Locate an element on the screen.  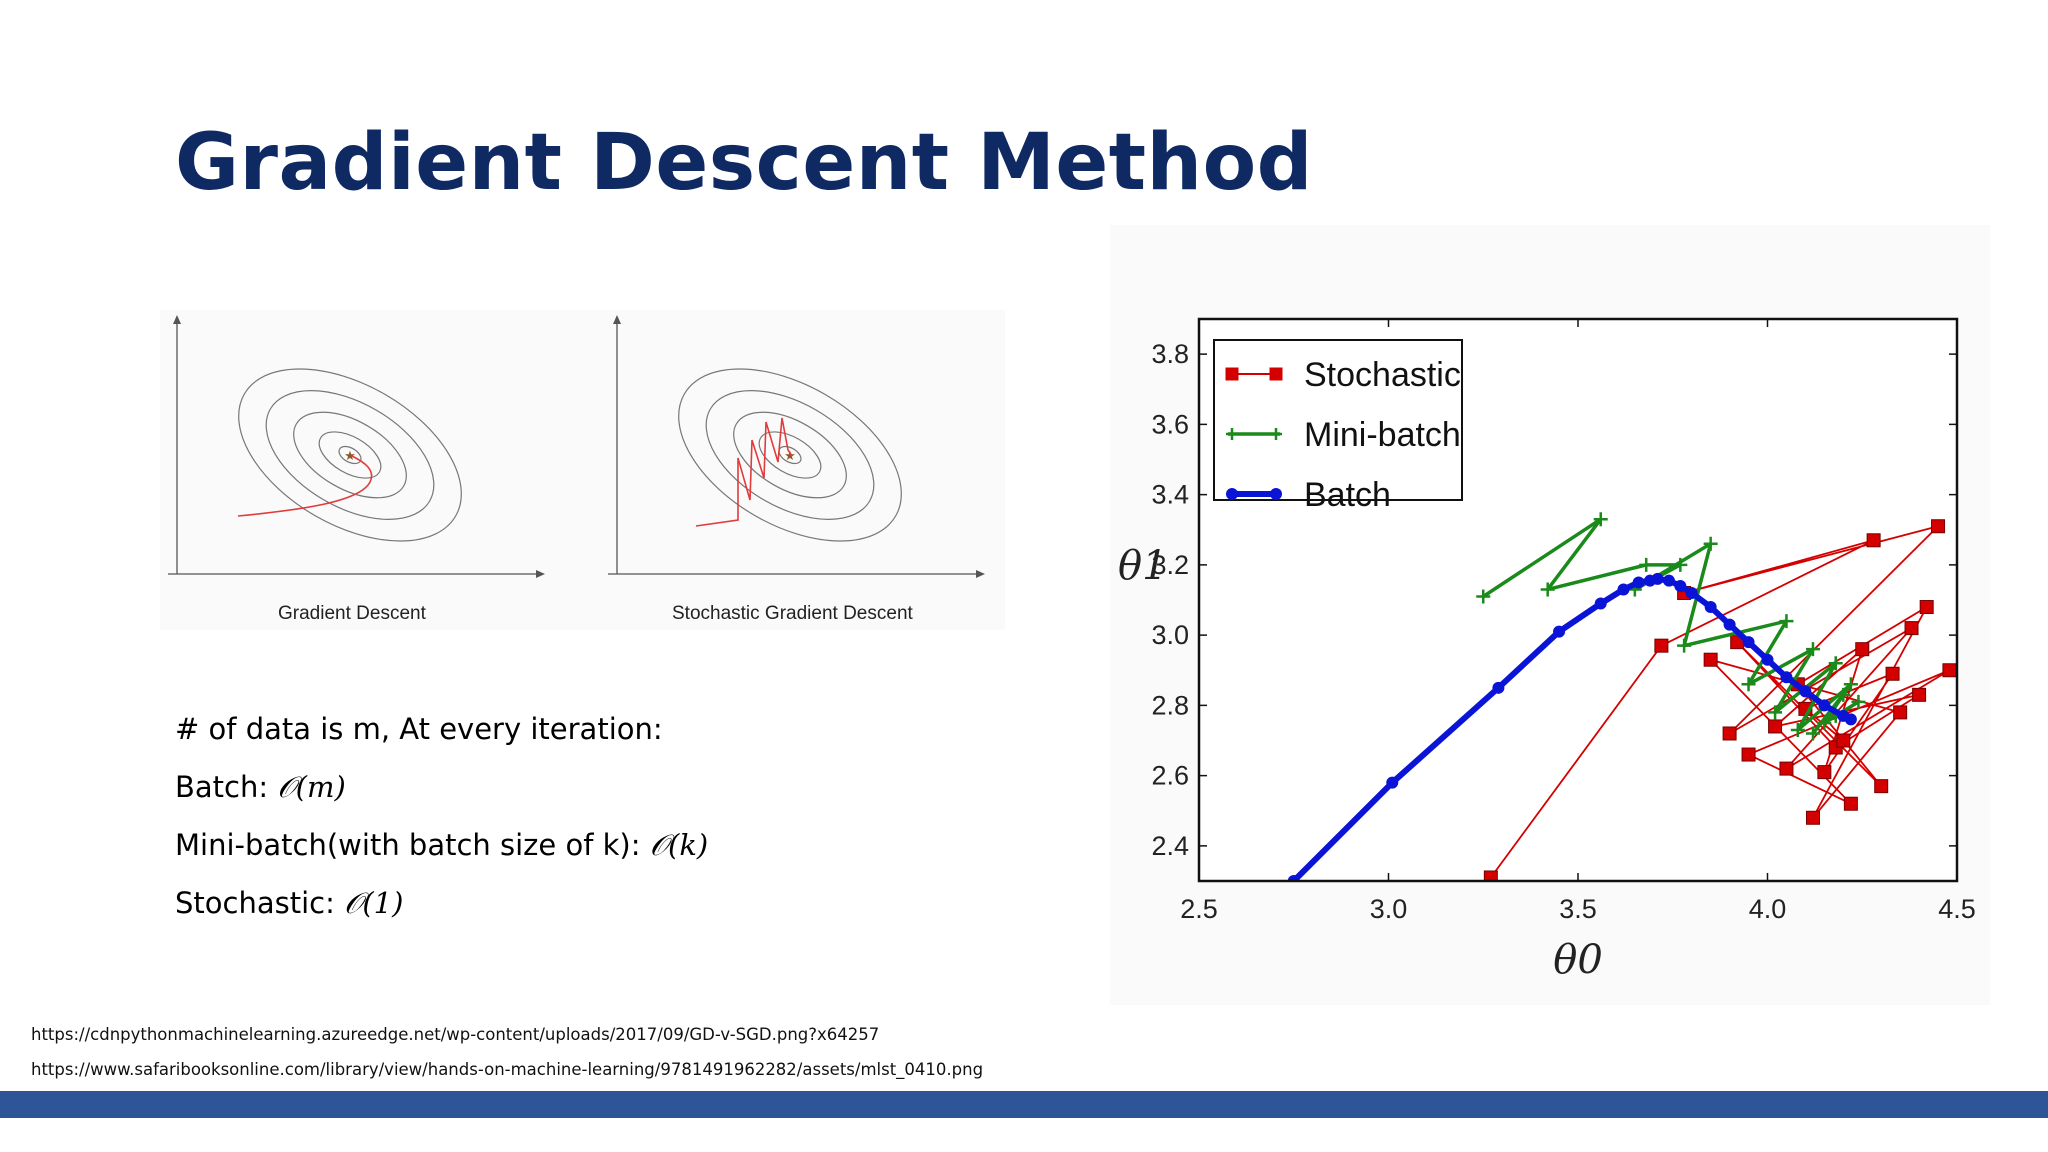
y-tick-label: 2.4 is located at coordinates (1170, 846).